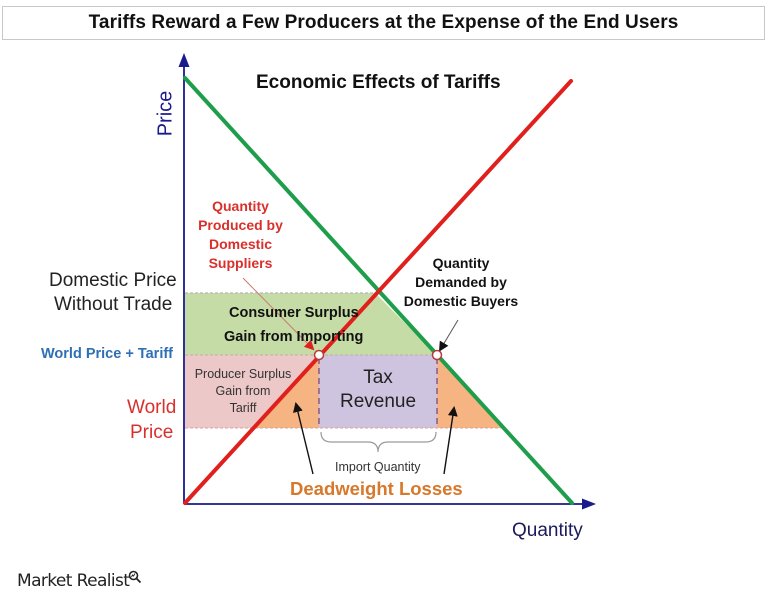 Image resolution: width=769 pixels, height=601 pixels. I want to click on qty-produced-line-3: Domestic, so click(240, 244).